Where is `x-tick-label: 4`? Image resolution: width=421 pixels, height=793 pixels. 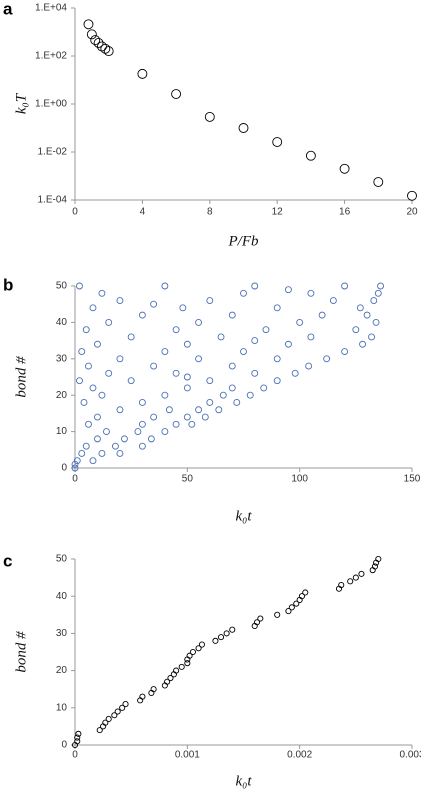 x-tick-label: 4 is located at coordinates (143, 212).